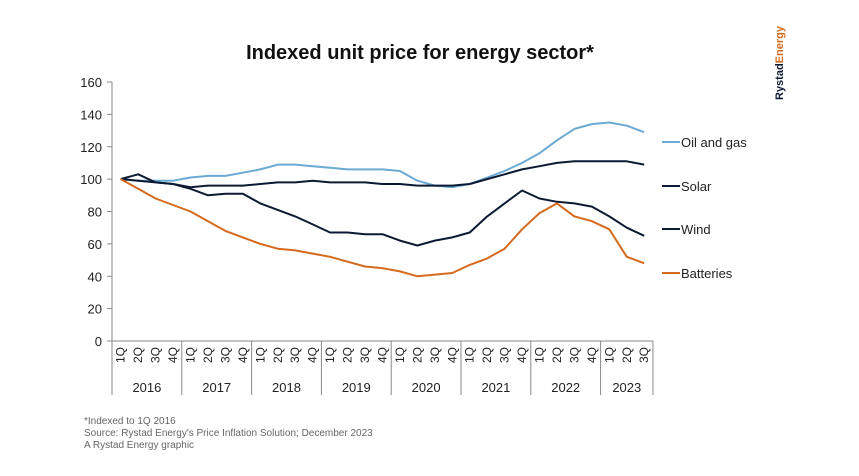 Image resolution: width=859 pixels, height=476 pixels. Describe the element at coordinates (382, 155) in the screenshot. I see `series-line-oil-and-gas` at that location.